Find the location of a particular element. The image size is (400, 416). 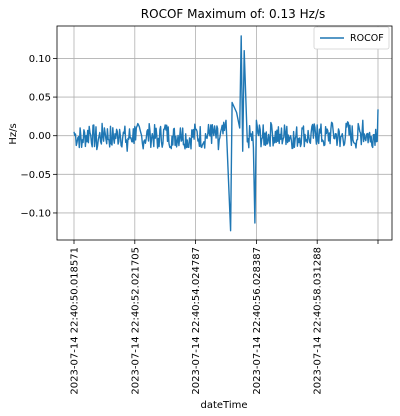

y-tick-label: 0.00 is located at coordinates (40, 136).